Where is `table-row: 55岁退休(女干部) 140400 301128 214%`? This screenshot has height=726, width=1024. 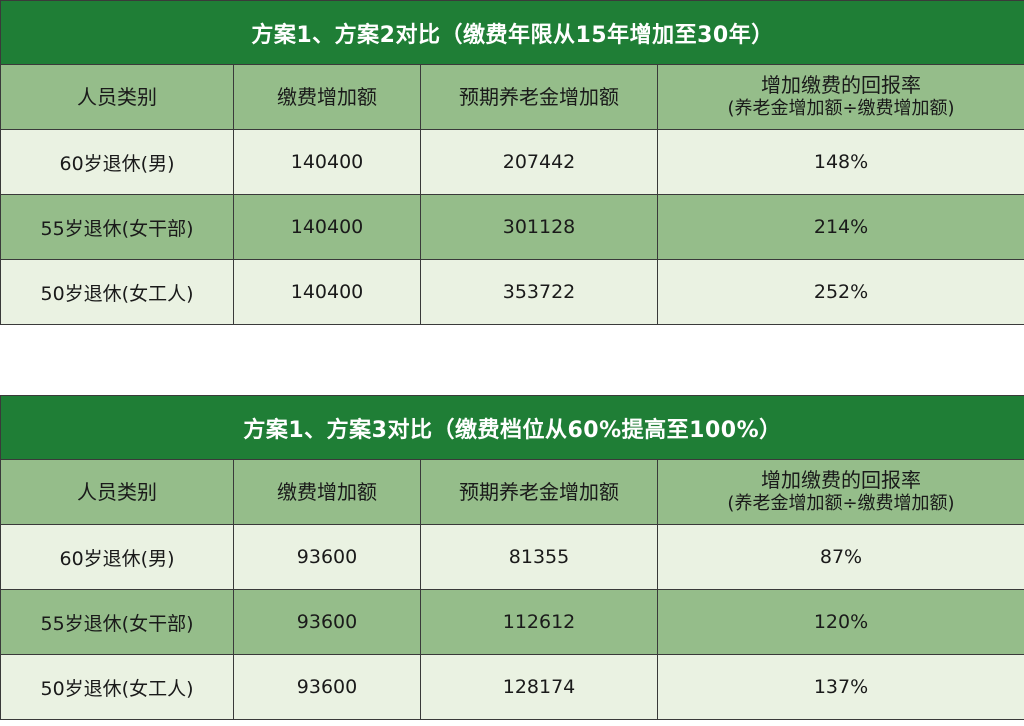 table-row: 55岁退休(女干部) 140400 301128 214% is located at coordinates (512, 227).